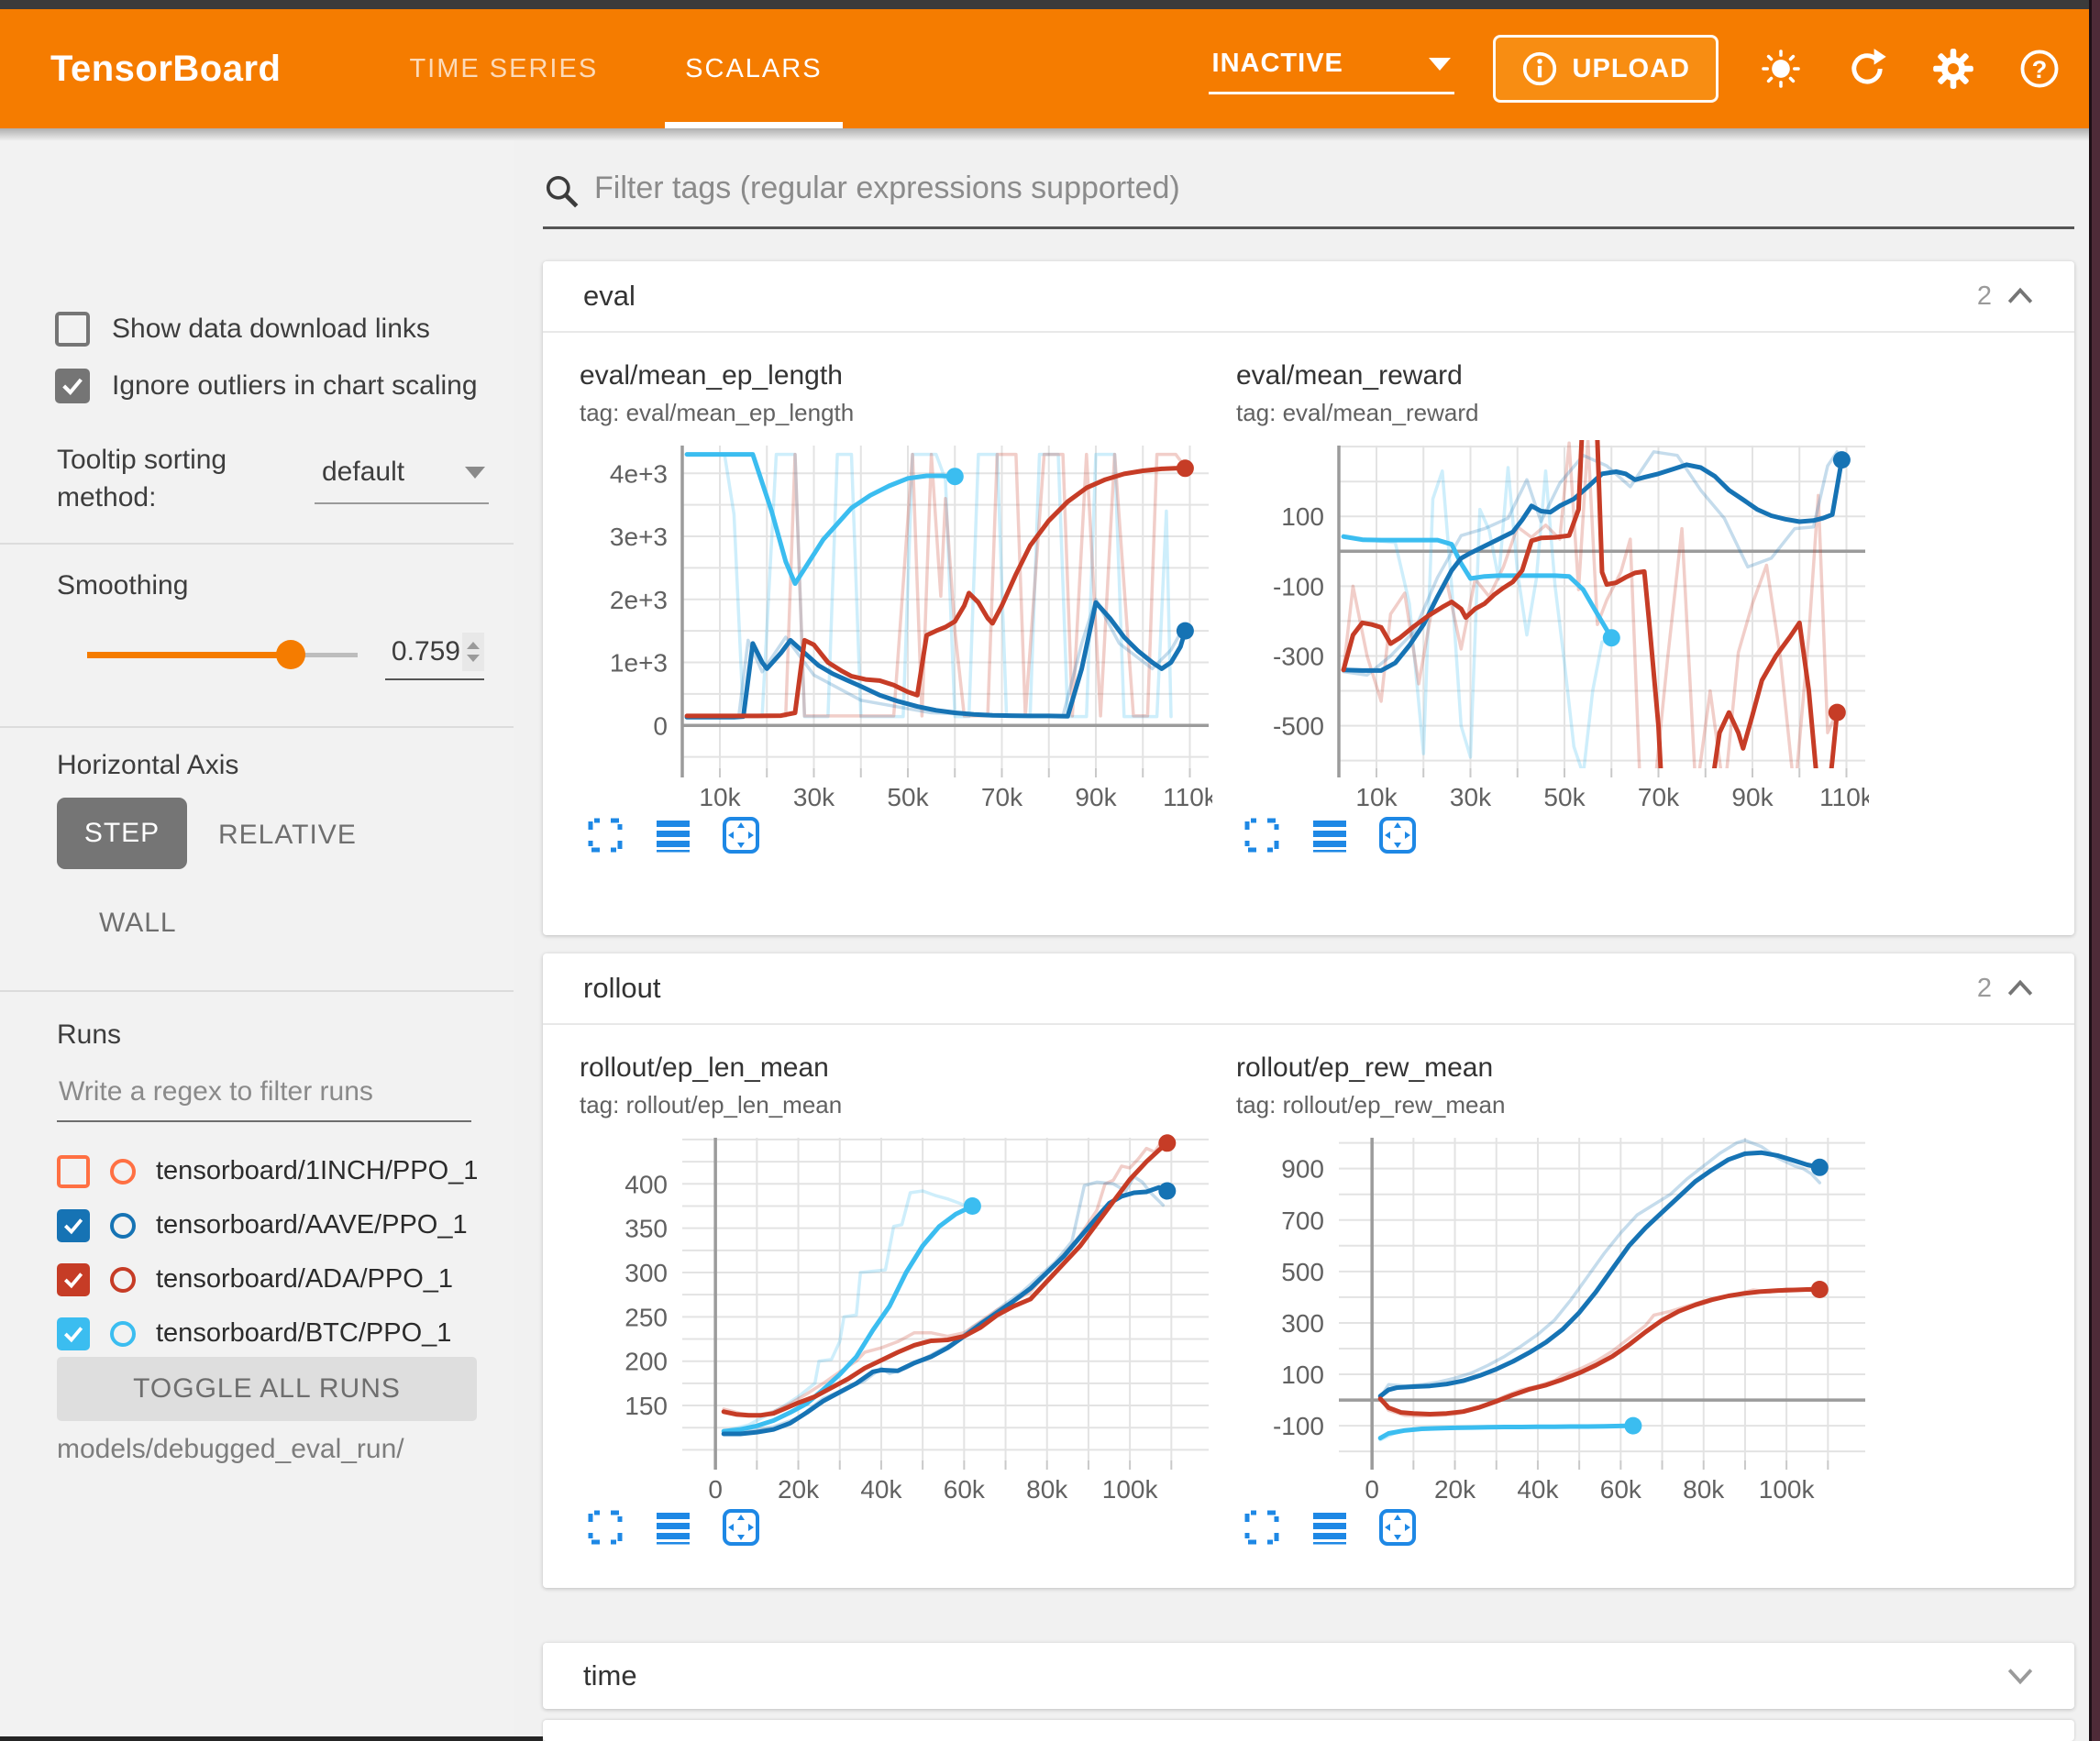  What do you see at coordinates (2094, 870) in the screenshot?
I see `window-right-edge` at bounding box center [2094, 870].